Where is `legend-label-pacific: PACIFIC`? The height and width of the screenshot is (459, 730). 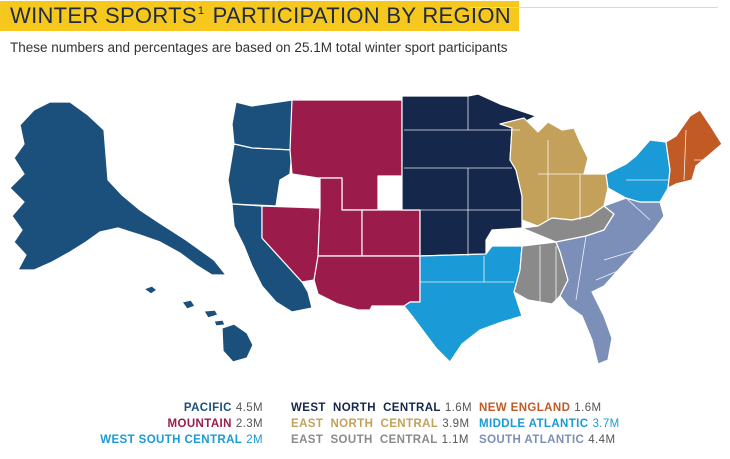 legend-label-pacific: PACIFIC is located at coordinates (207, 408).